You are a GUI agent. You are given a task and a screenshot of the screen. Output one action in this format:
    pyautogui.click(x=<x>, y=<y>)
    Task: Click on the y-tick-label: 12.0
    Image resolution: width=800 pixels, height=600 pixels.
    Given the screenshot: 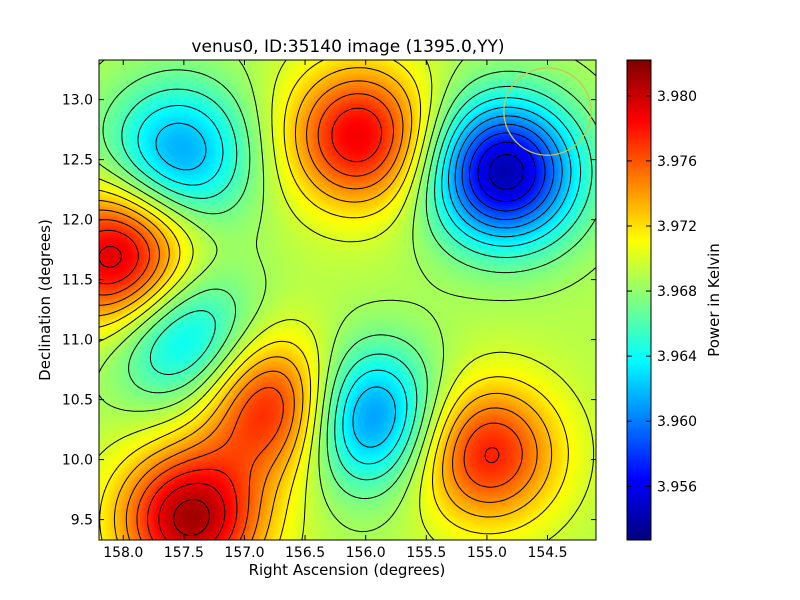 What is the action you would take?
    pyautogui.click(x=77, y=221)
    